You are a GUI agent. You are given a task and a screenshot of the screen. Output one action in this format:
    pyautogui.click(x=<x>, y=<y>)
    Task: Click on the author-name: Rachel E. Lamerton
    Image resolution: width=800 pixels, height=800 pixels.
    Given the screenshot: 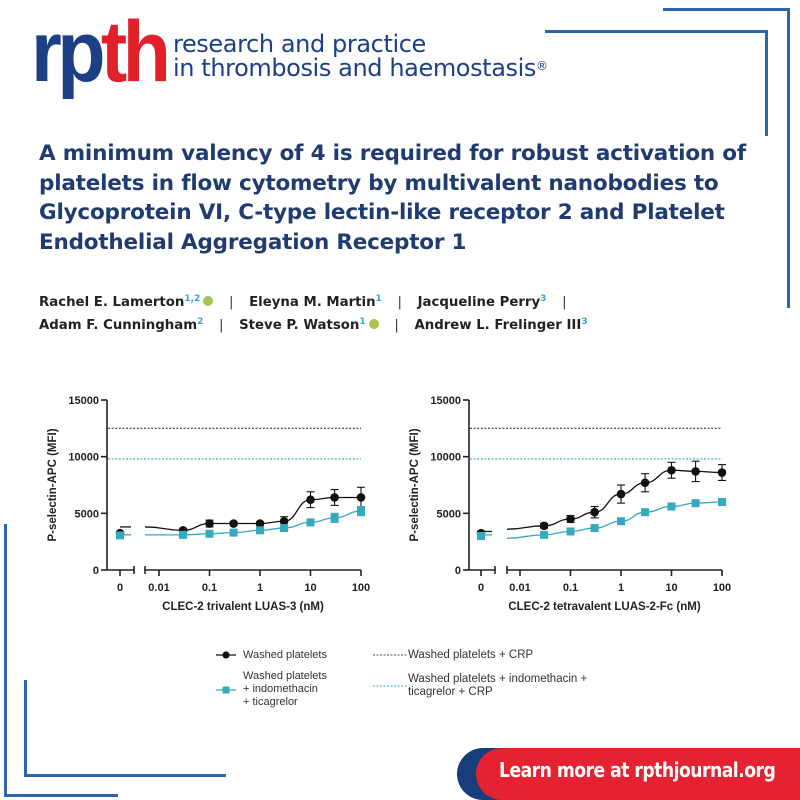 What is the action you would take?
    pyautogui.click(x=112, y=302)
    